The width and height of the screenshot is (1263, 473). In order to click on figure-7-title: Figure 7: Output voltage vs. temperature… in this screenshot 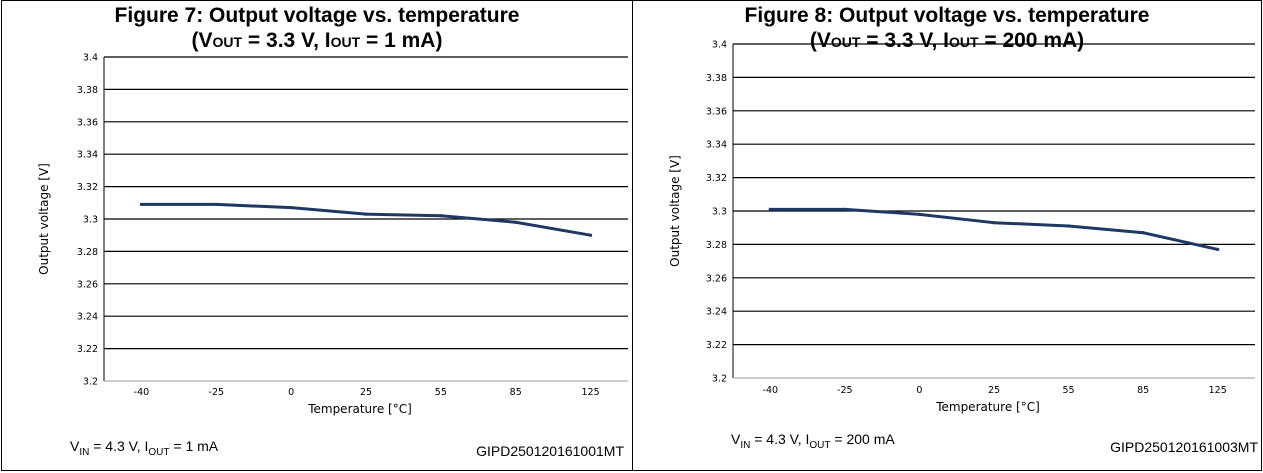, I will do `click(317, 29)`.